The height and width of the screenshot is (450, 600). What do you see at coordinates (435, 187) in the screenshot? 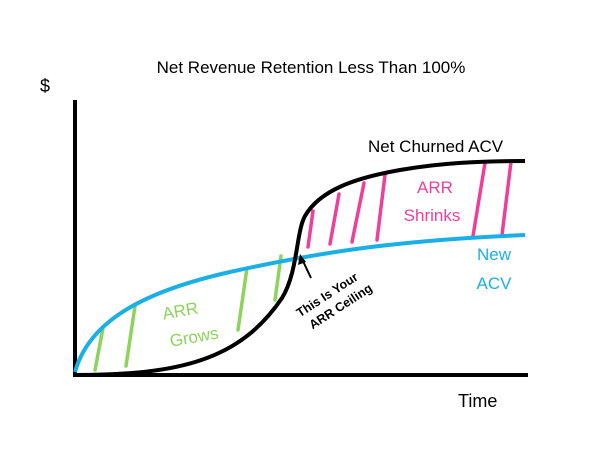
I see `arr-shrinks-label-line1: ARR` at bounding box center [435, 187].